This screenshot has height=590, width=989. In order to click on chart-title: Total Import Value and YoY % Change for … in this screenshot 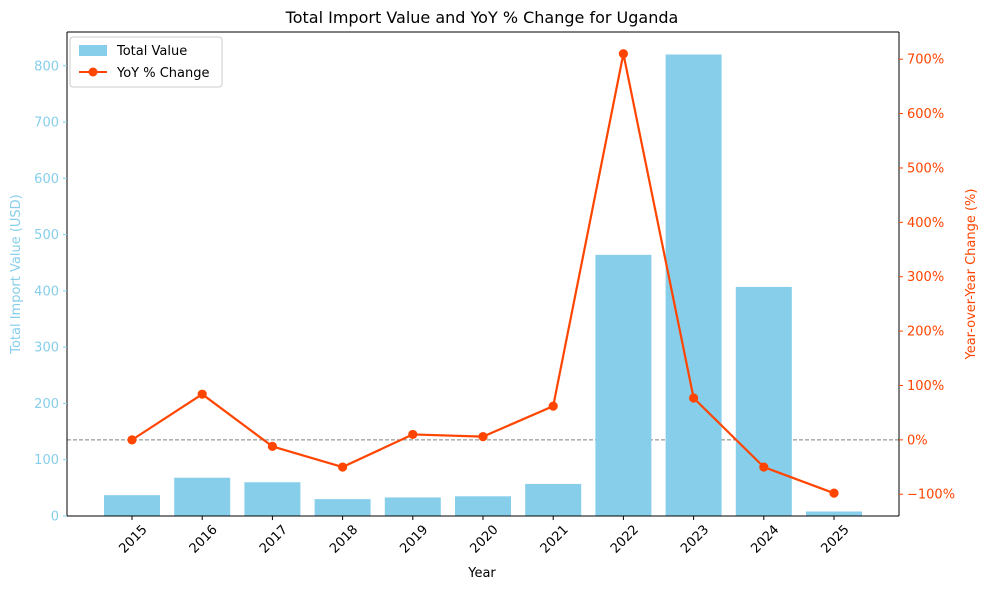, I will do `click(482, 17)`.